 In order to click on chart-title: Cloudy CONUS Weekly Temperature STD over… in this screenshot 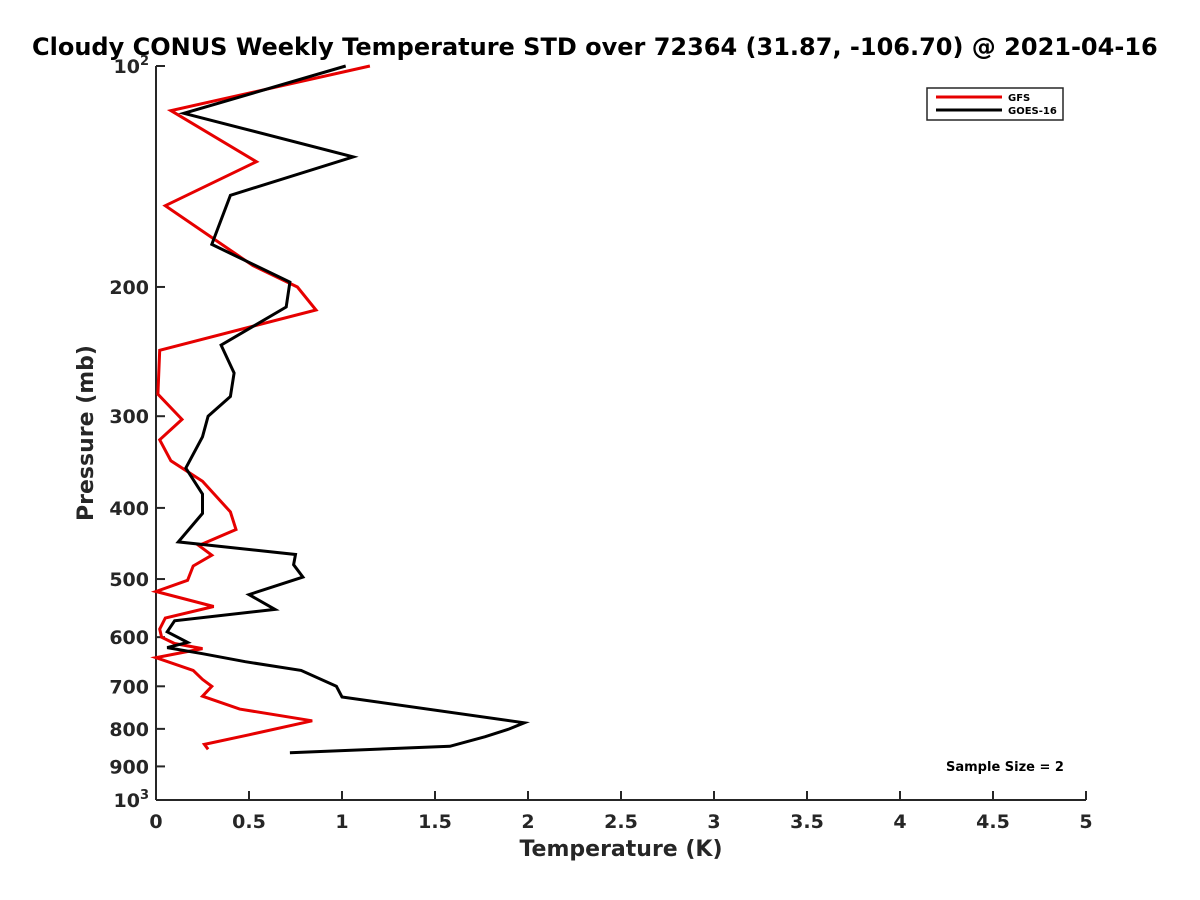, I will do `click(595, 47)`.